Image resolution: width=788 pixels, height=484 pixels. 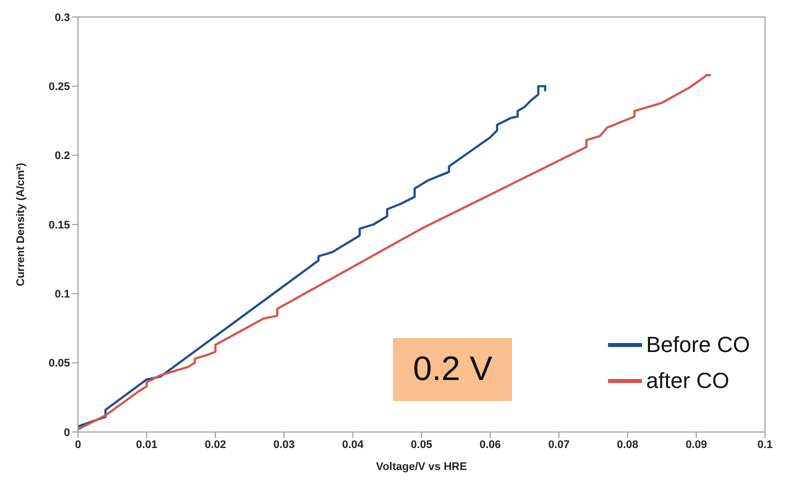 I want to click on x-axis-title: Voltage/V vs HRE, so click(x=421, y=467).